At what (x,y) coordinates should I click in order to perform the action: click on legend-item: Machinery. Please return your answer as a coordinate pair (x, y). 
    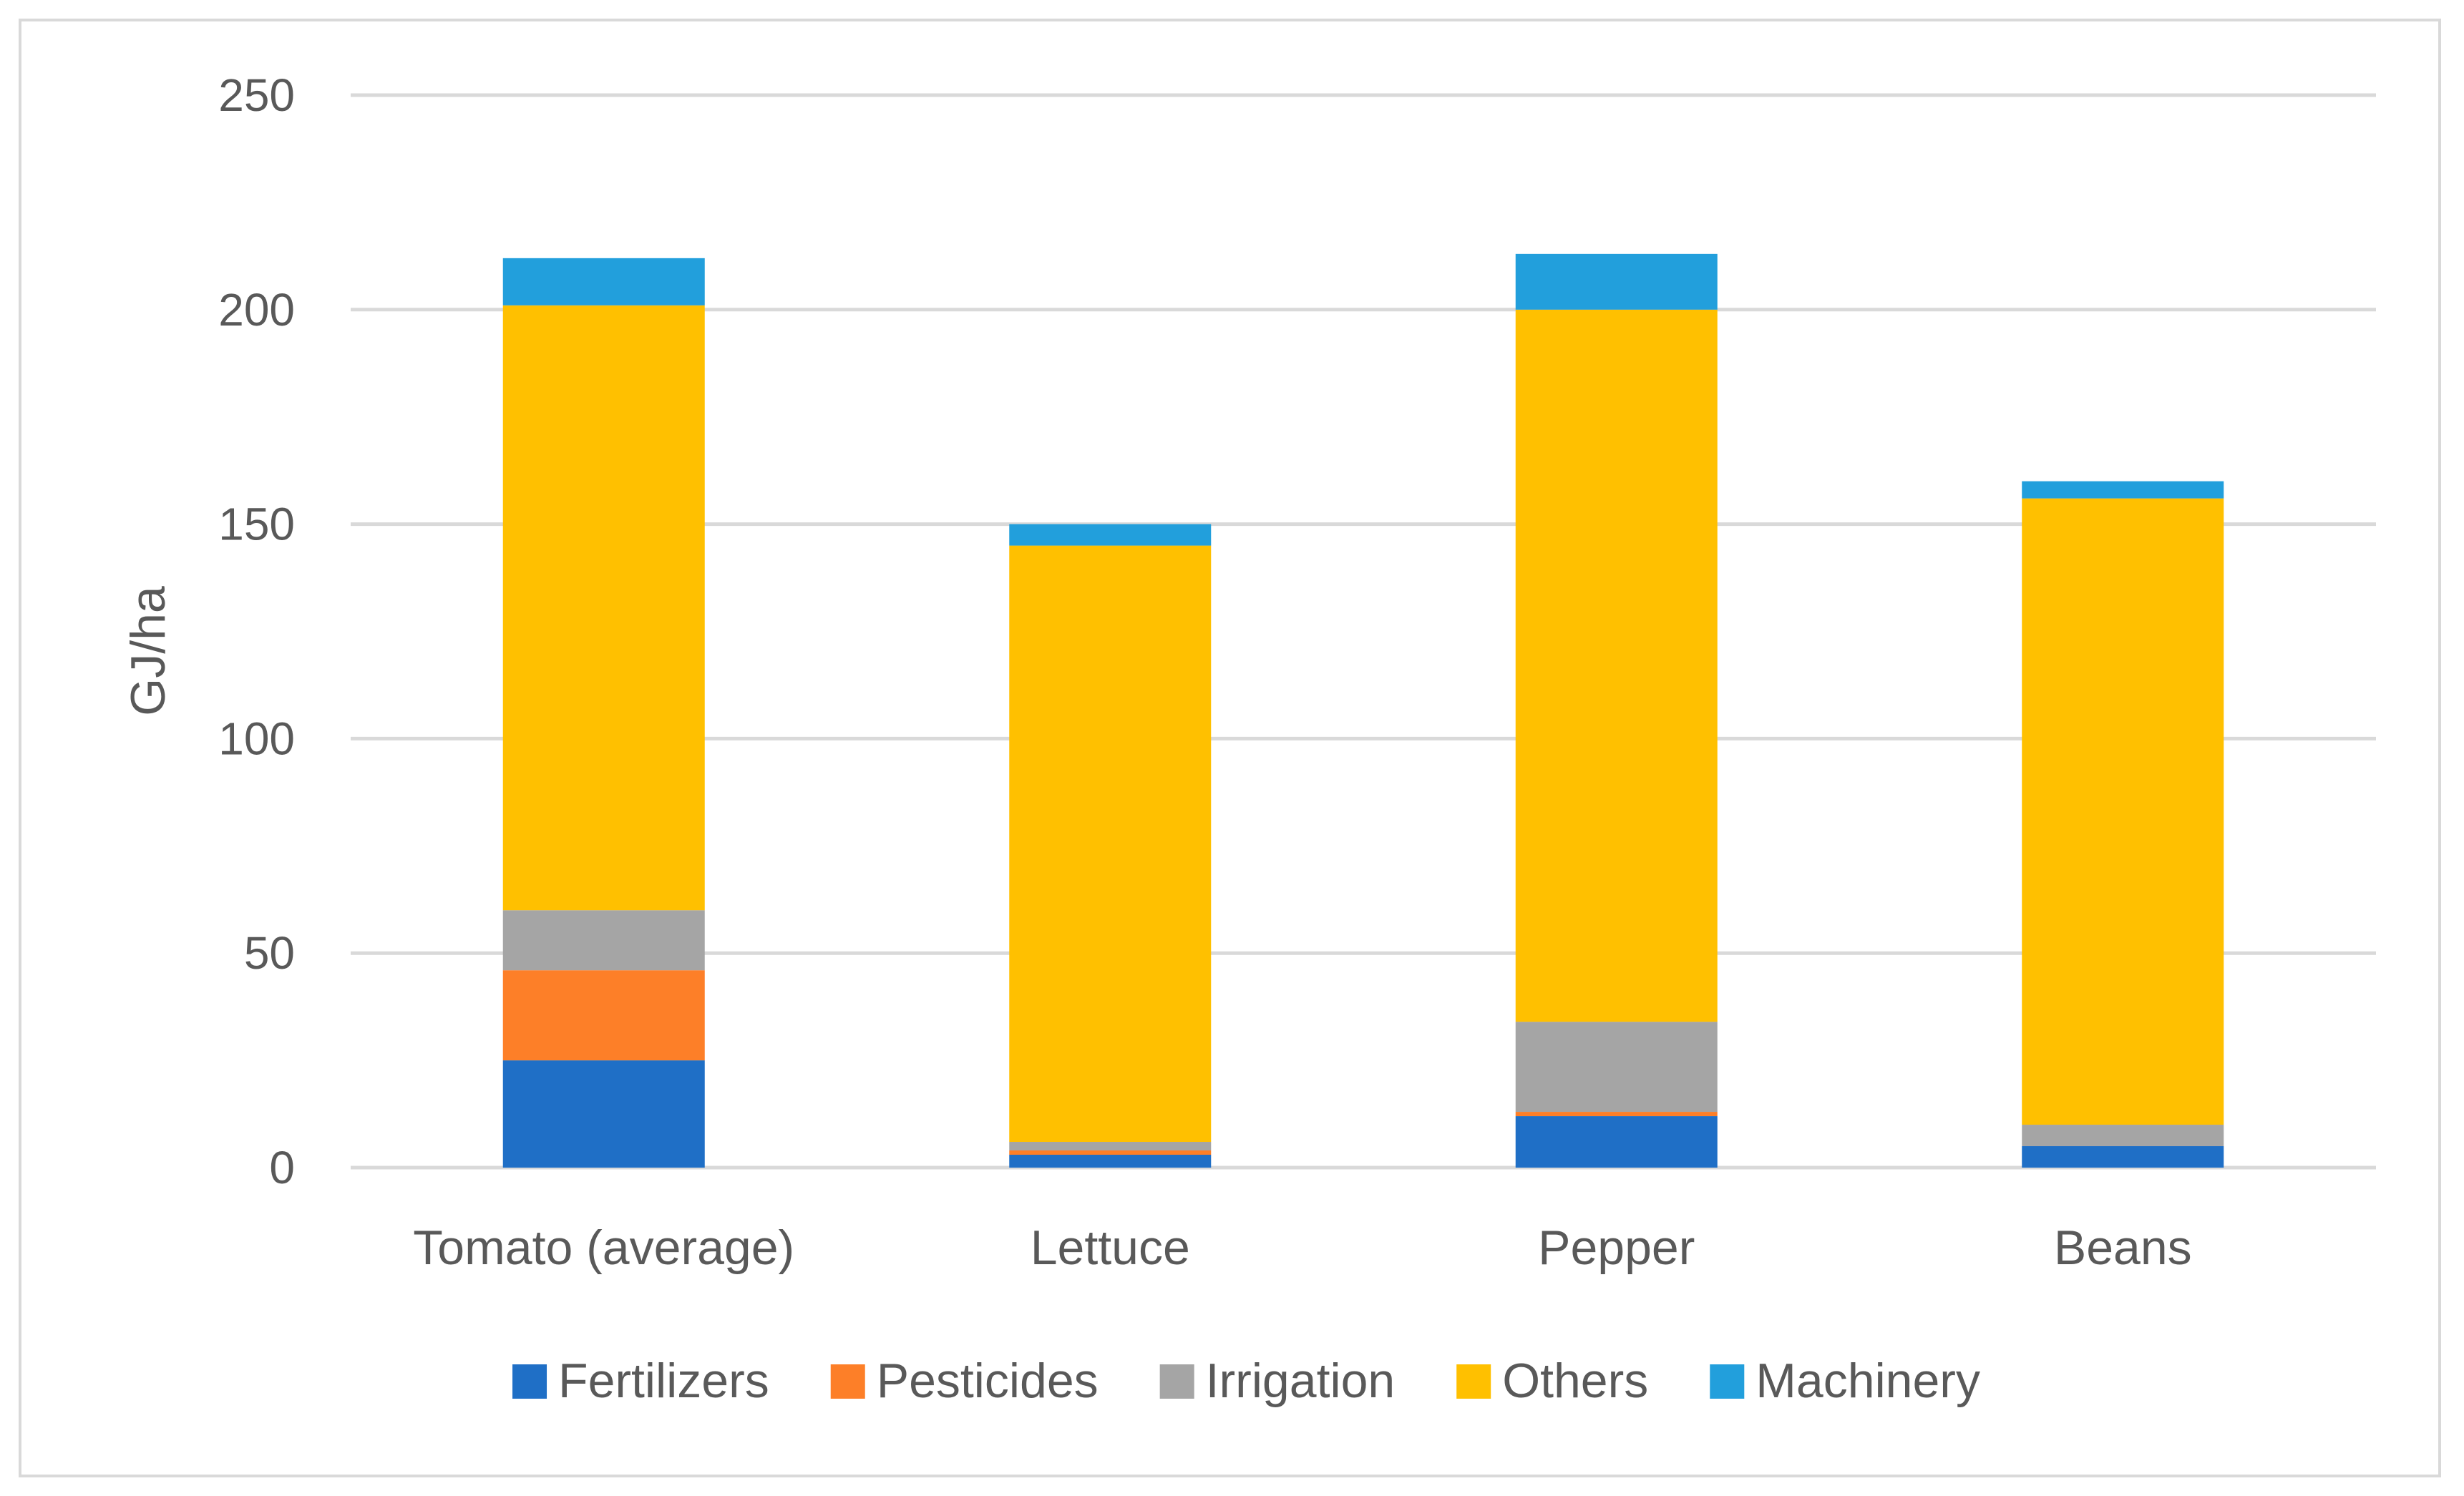
    Looking at the image, I should click on (1845, 1381).